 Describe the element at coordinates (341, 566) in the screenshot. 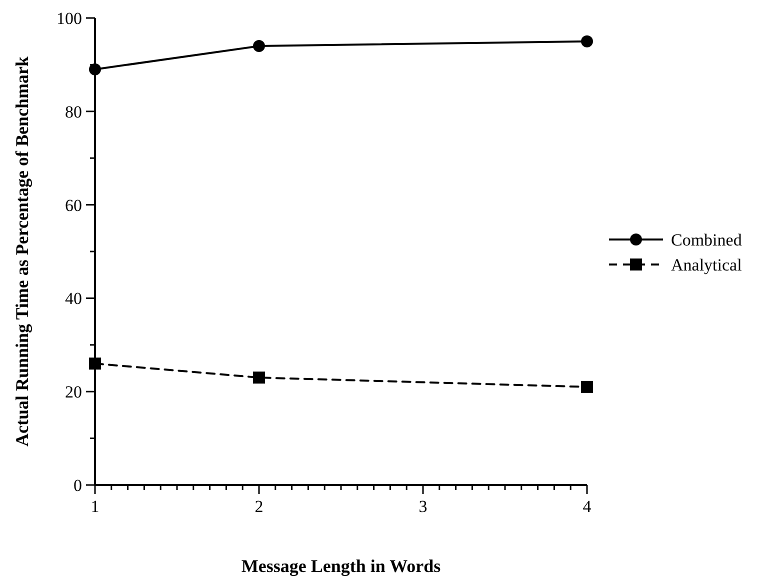

I see `x-axis-title: Message Length in Words` at that location.